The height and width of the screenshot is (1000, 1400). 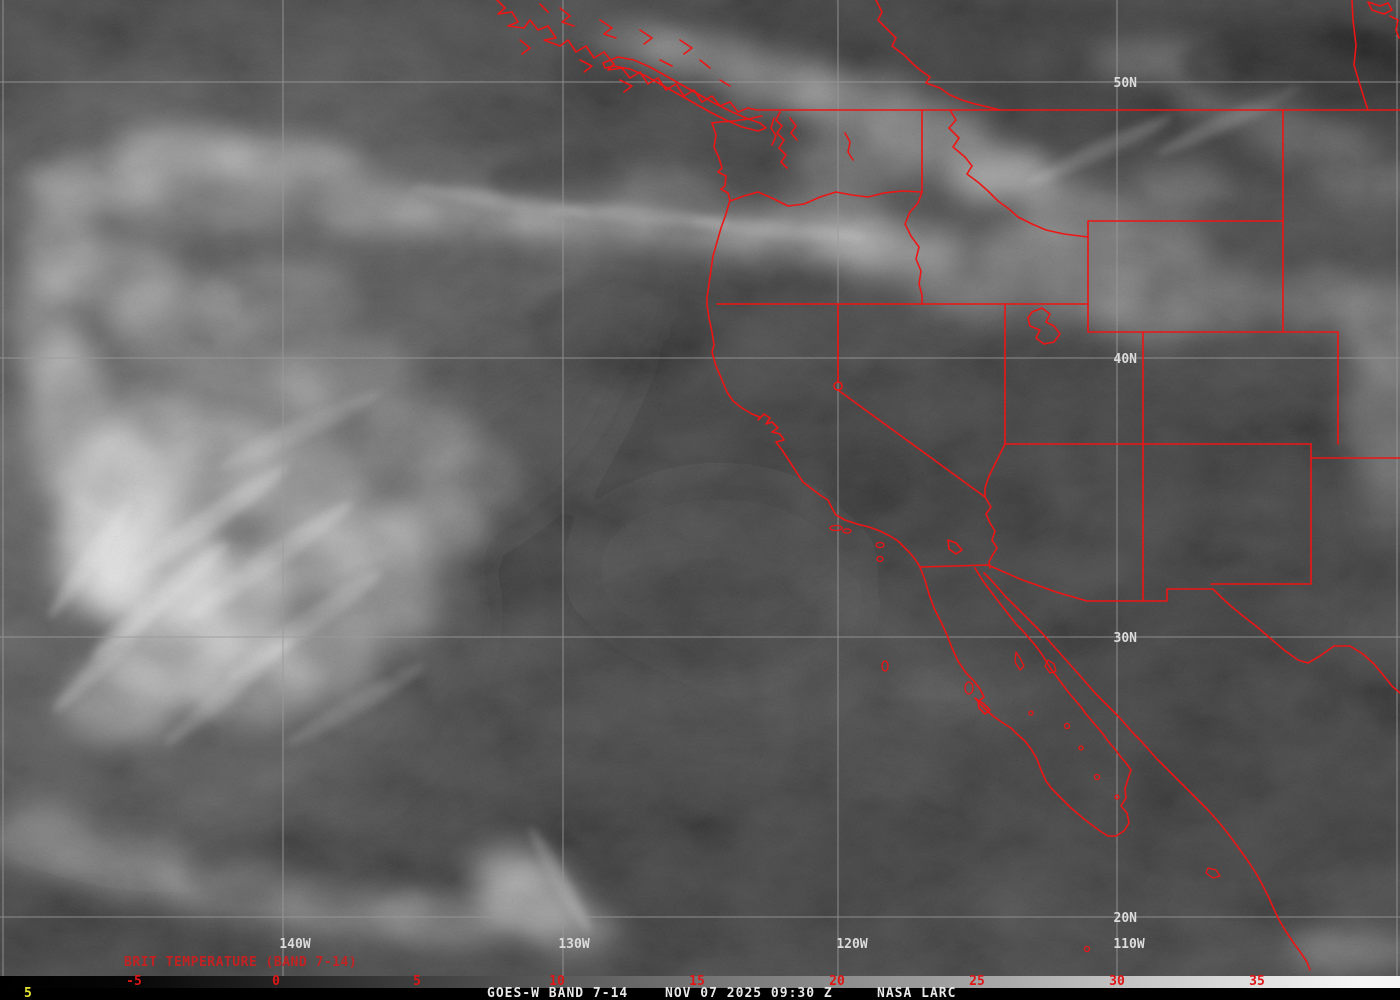 I want to click on catalina-island-icon, so click(x=880, y=545).